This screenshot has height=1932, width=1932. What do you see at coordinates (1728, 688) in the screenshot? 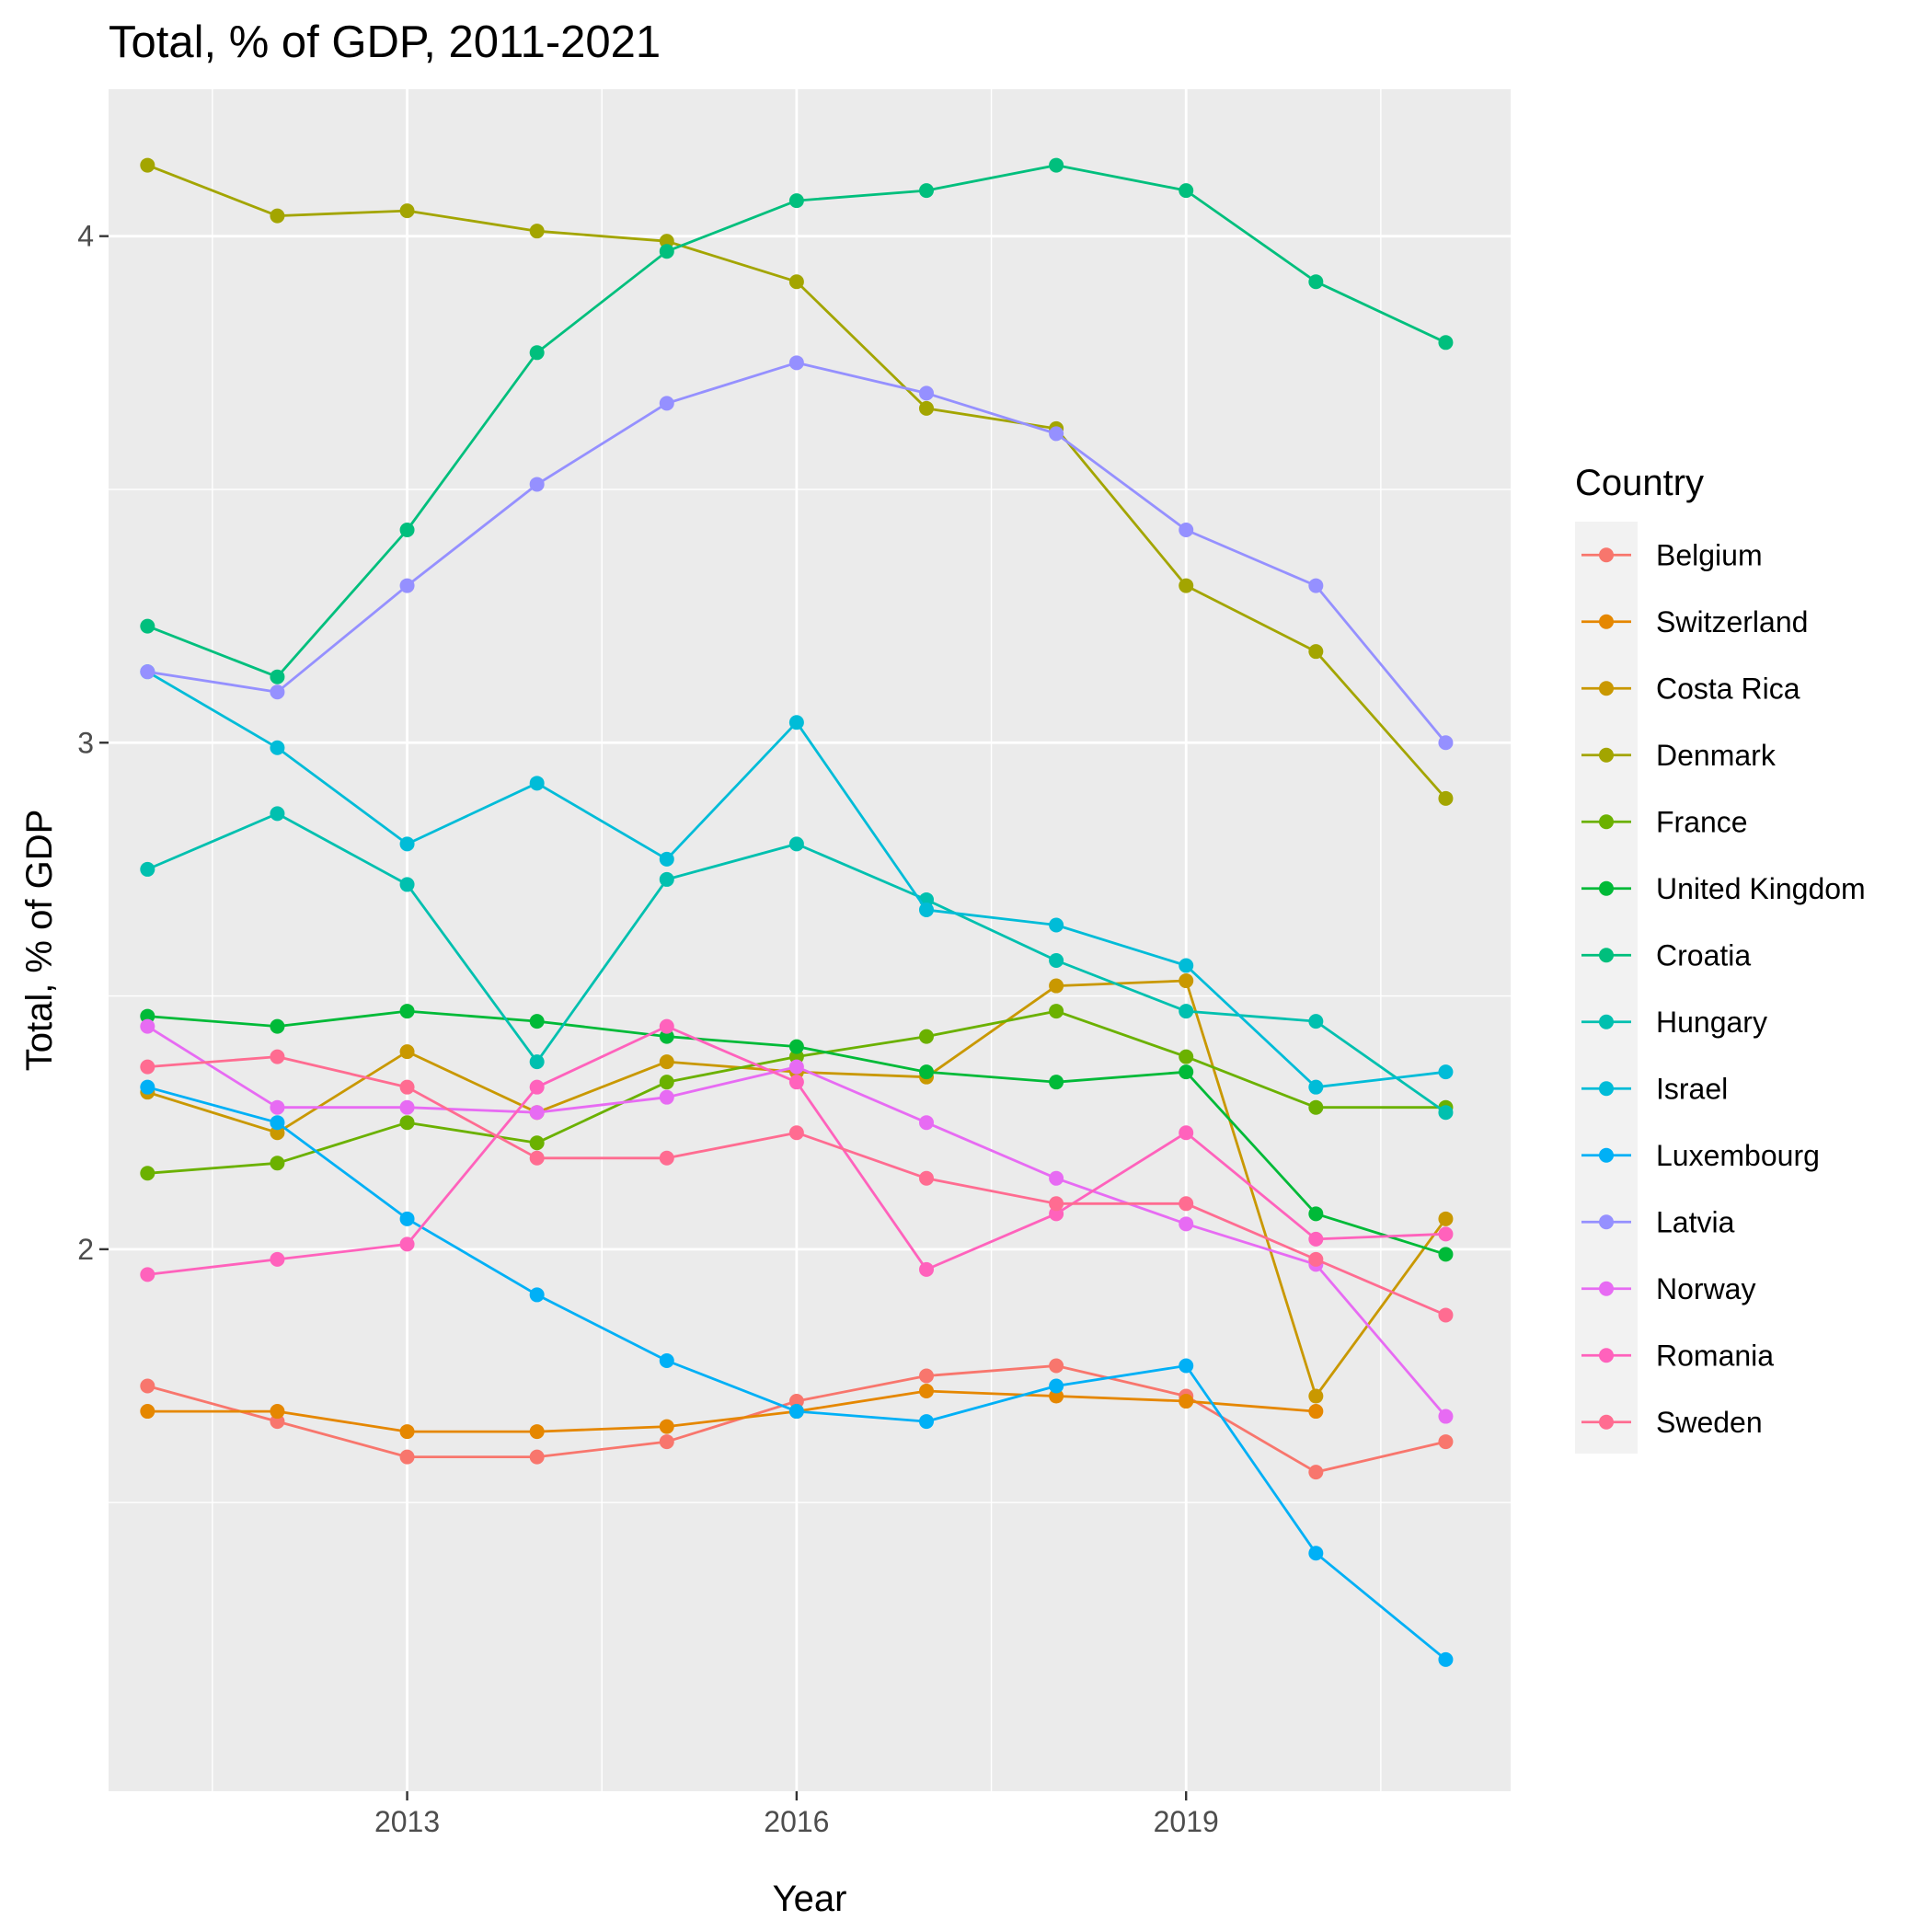
I see `legend-label: Costa Rica` at bounding box center [1728, 688].